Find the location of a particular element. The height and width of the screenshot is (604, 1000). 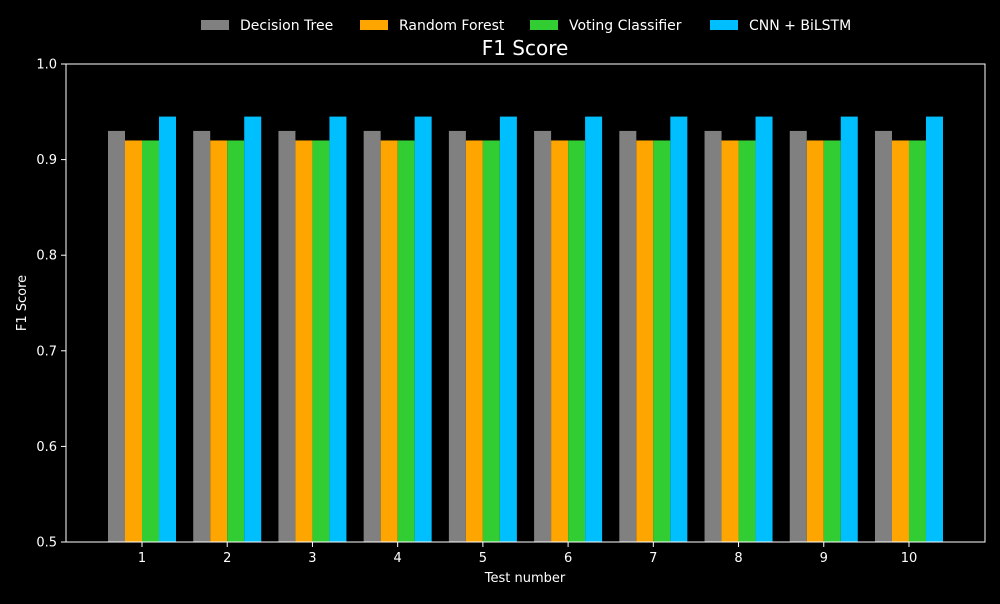

x-tick-label: 9 is located at coordinates (824, 558).